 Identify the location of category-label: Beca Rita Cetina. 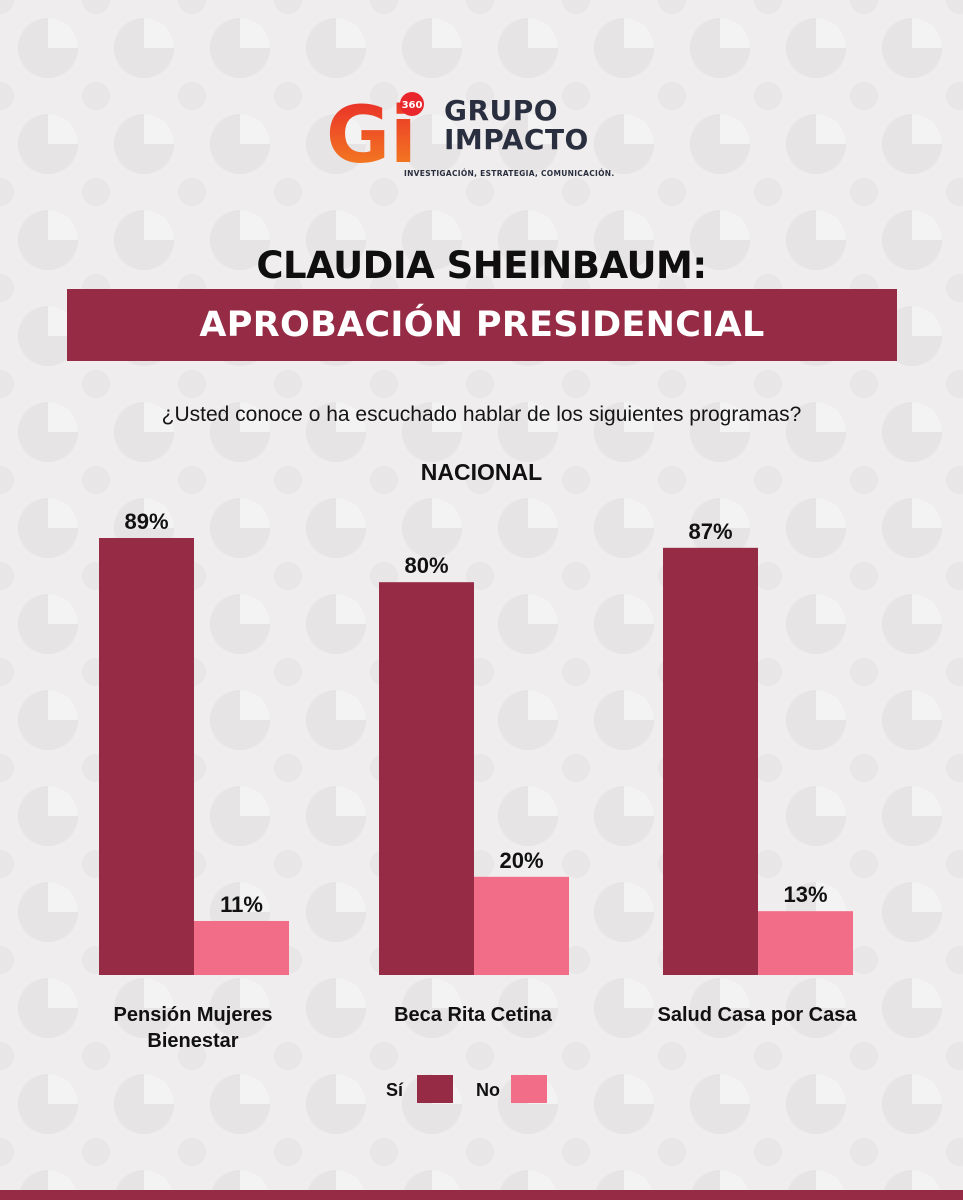
(473, 1015).